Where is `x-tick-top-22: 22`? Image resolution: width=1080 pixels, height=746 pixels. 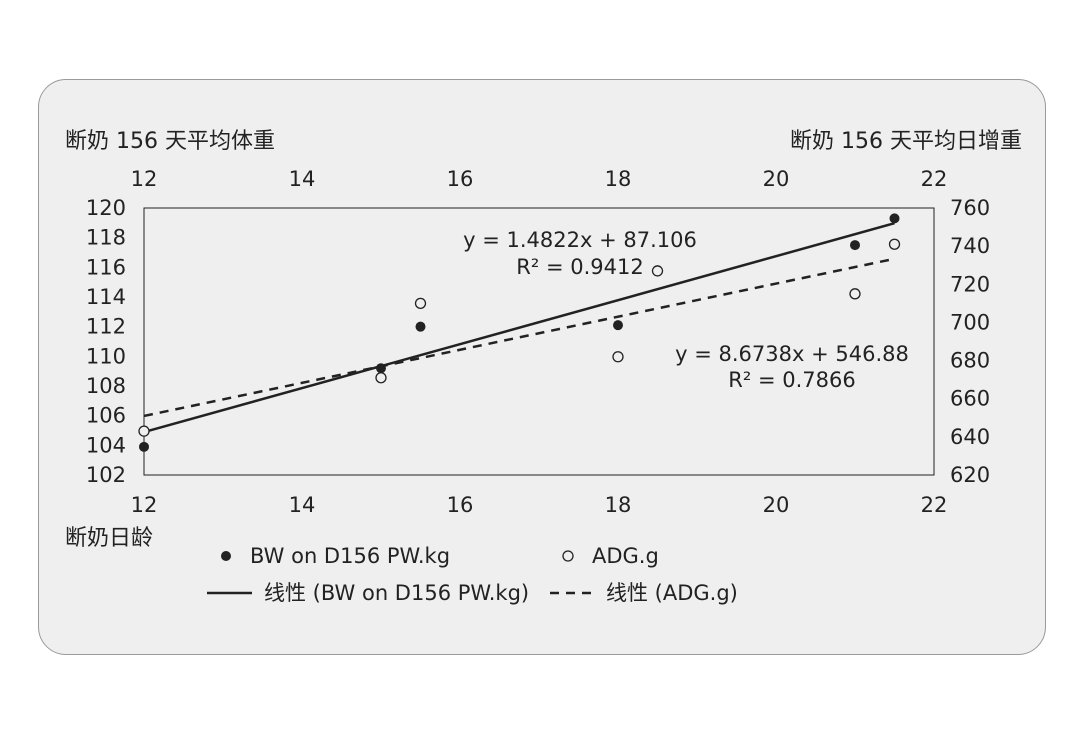 x-tick-top-22: 22 is located at coordinates (934, 179).